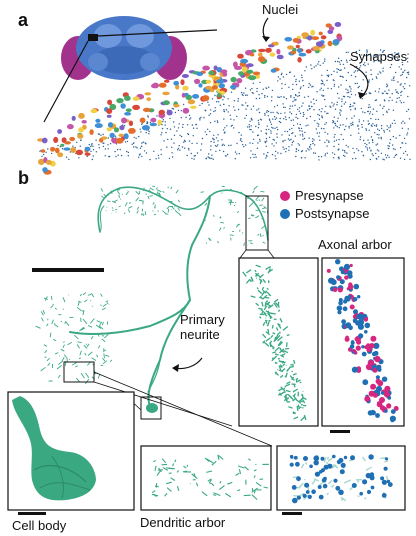 This screenshot has height=536, width=416. What do you see at coordinates (341, 479) in the screenshot?
I see `dendrite-zoom-synapse-render` at bounding box center [341, 479].